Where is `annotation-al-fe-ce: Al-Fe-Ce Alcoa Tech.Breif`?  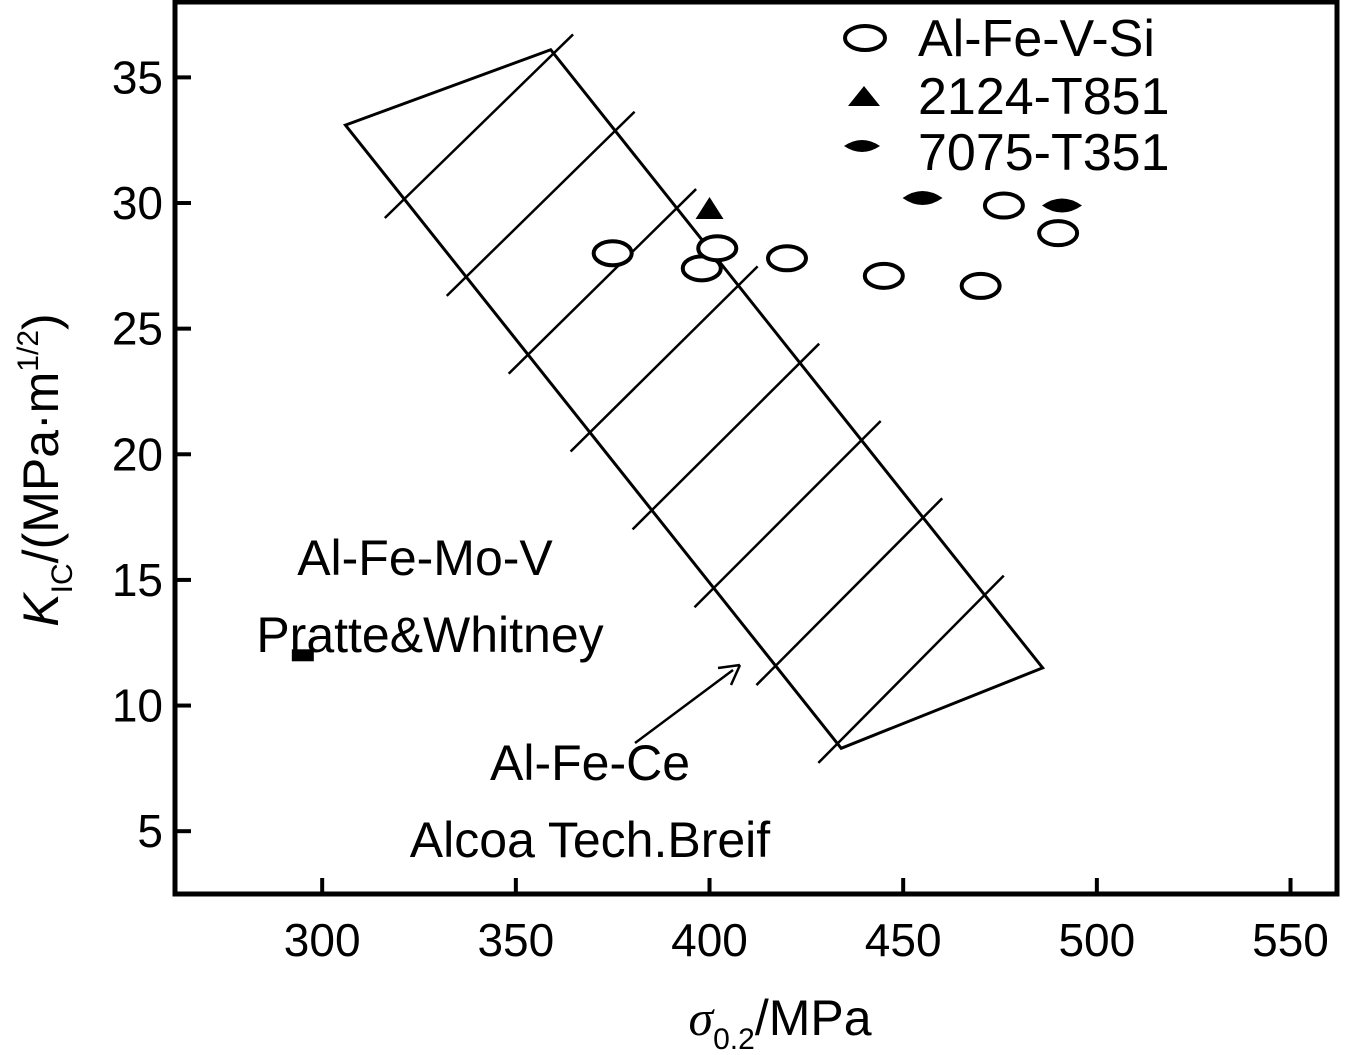 annotation-al-fe-ce: Al-Fe-Ce Alcoa Tech.Breif is located at coordinates (590, 765).